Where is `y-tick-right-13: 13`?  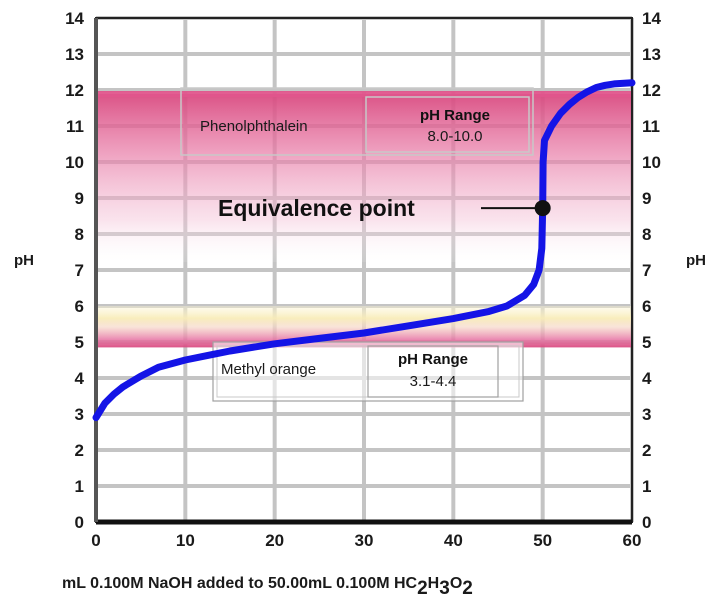
y-tick-right-13: 13 is located at coordinates (651, 54).